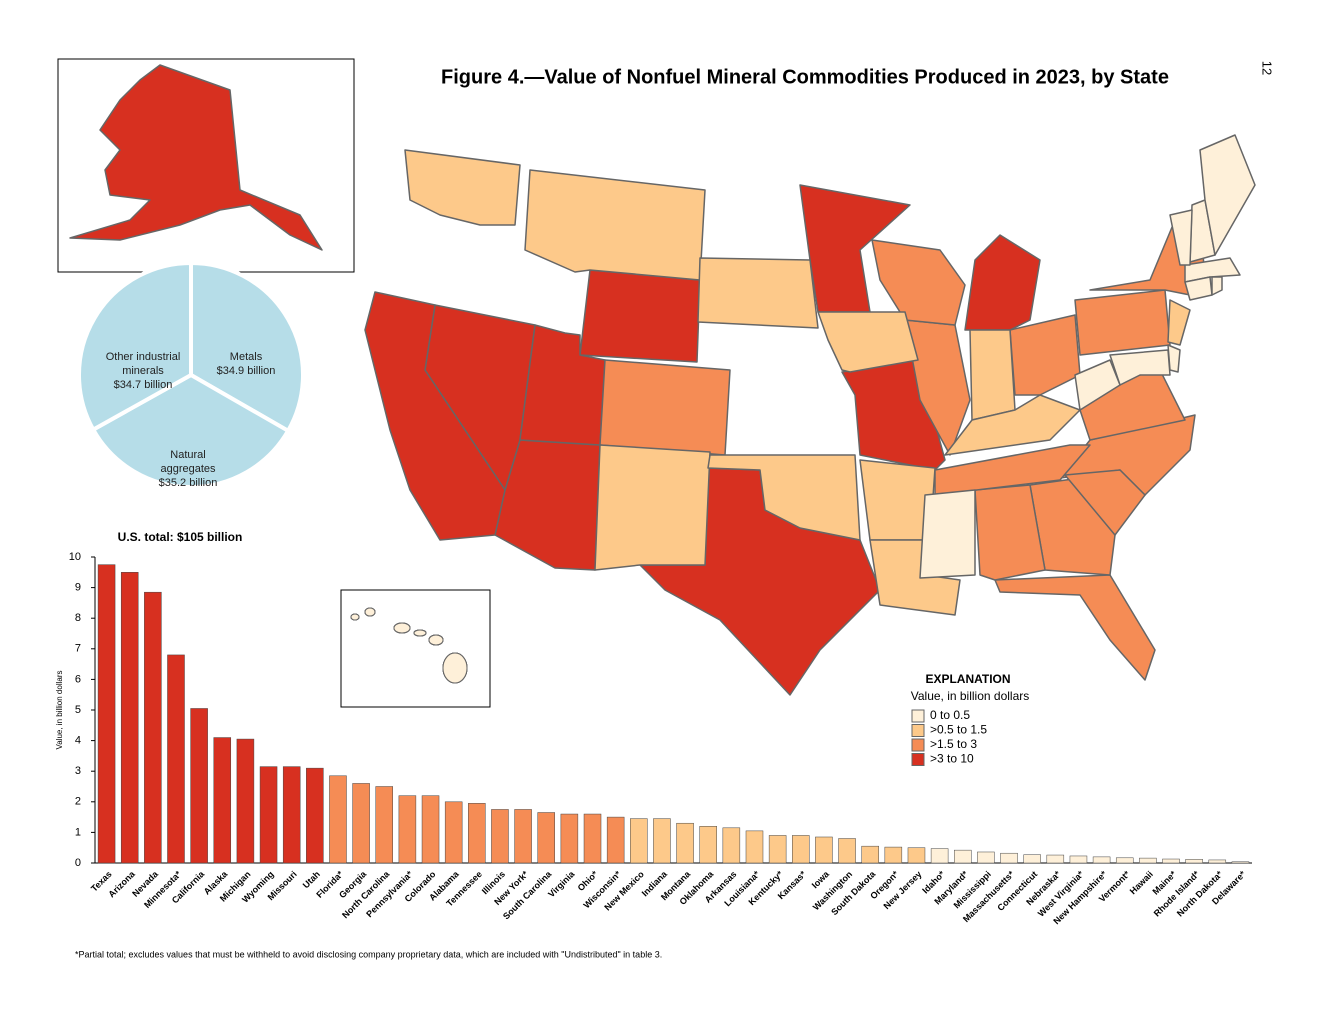 The height and width of the screenshot is (1020, 1320). What do you see at coordinates (78, 588) in the screenshot?
I see `y-tick-label: 9` at bounding box center [78, 588].